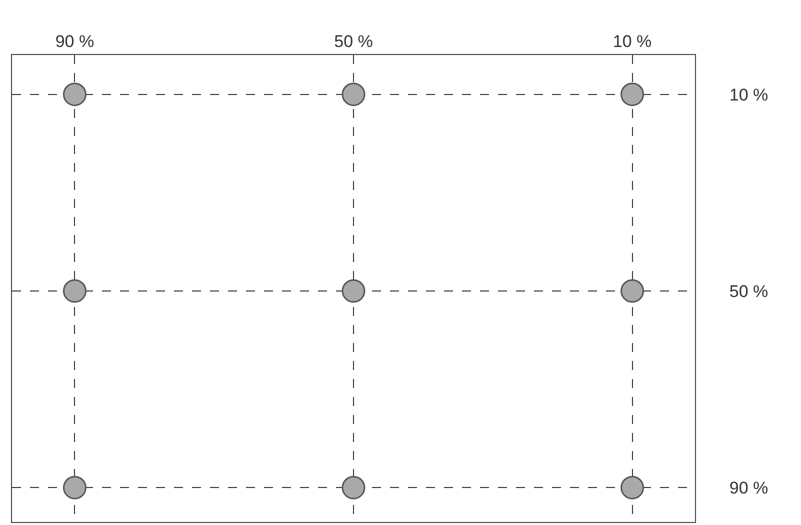  What do you see at coordinates (74, 42) in the screenshot?
I see `x-tick-label: 90 %` at bounding box center [74, 42].